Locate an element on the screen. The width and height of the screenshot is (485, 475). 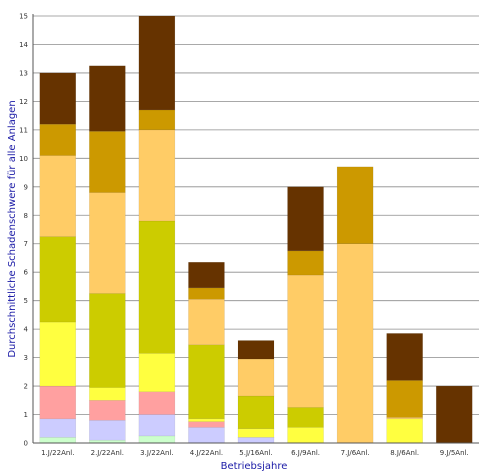
x-tick-label: 8.J/6Anl. is located at coordinates (404, 453).